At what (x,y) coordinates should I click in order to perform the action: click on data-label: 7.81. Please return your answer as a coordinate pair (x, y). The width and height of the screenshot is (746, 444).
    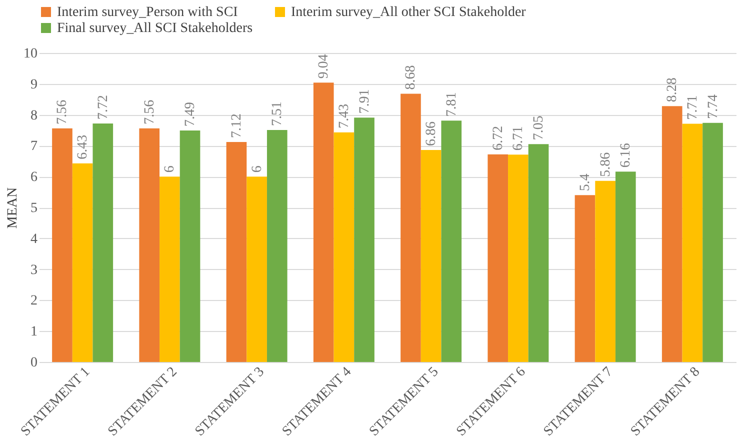
    Looking at the image, I should click on (452, 104).